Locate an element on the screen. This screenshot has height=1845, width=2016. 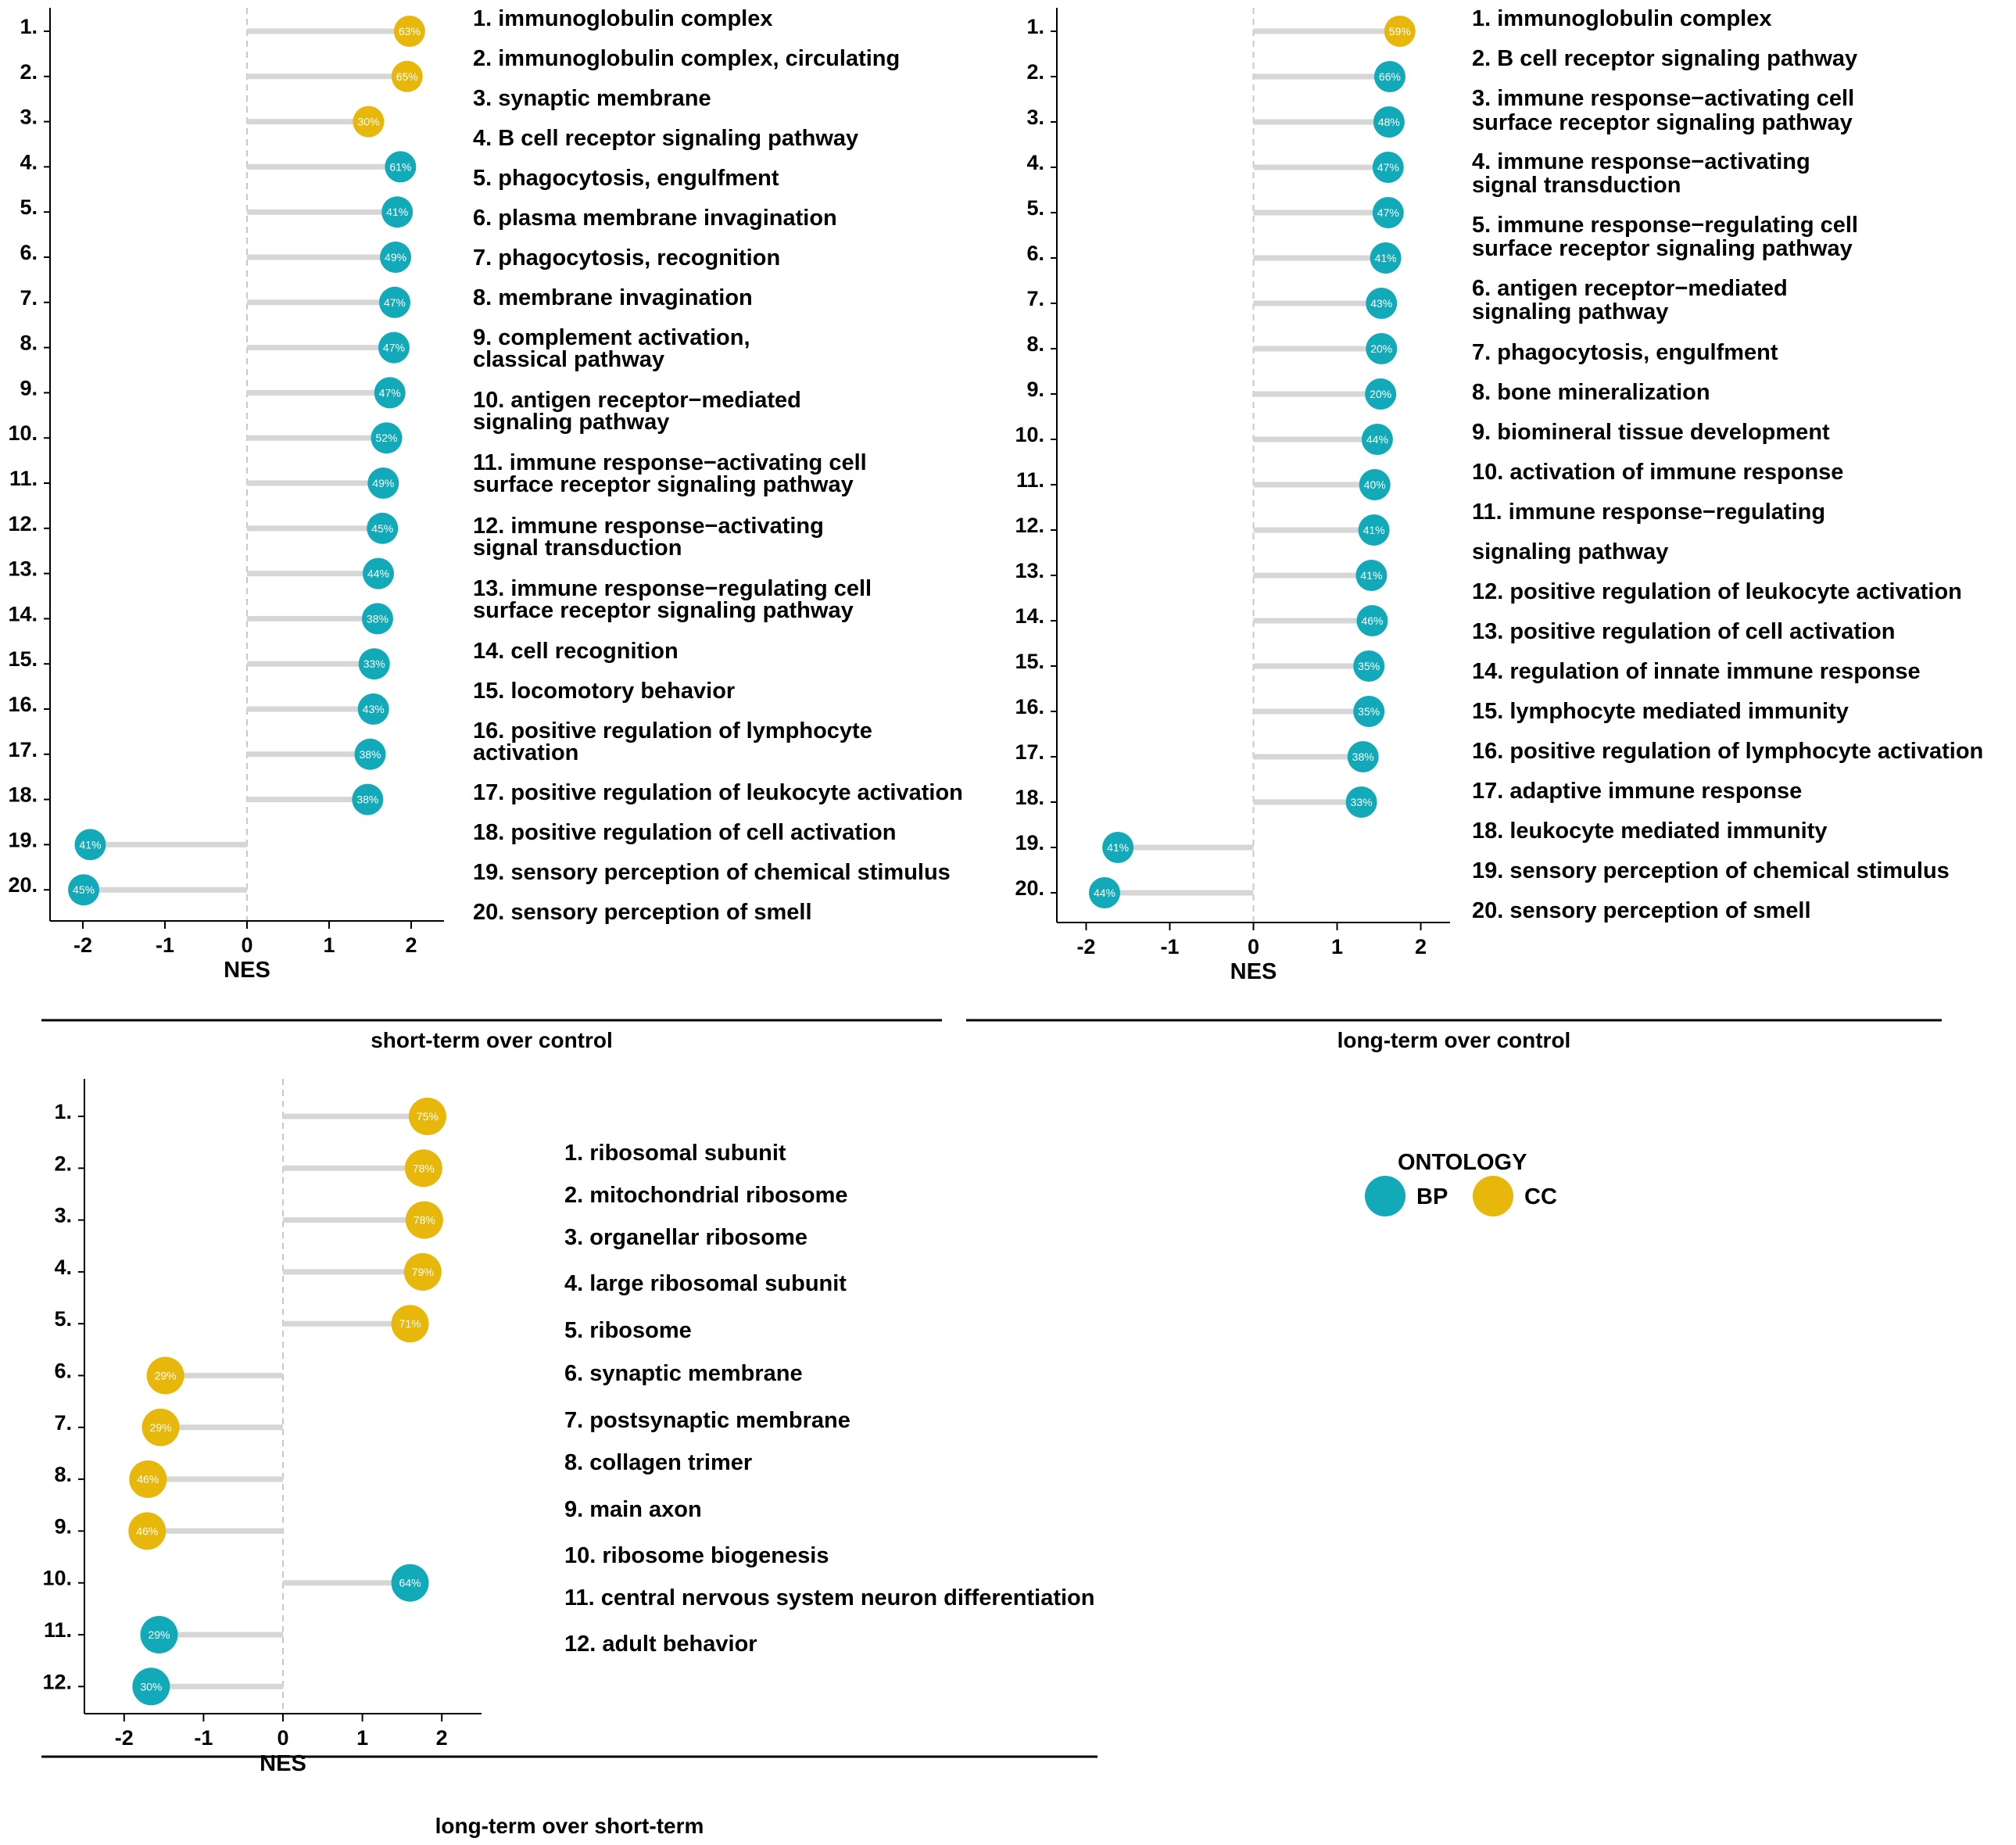
x-axis-label: NES is located at coordinates (247, 971).